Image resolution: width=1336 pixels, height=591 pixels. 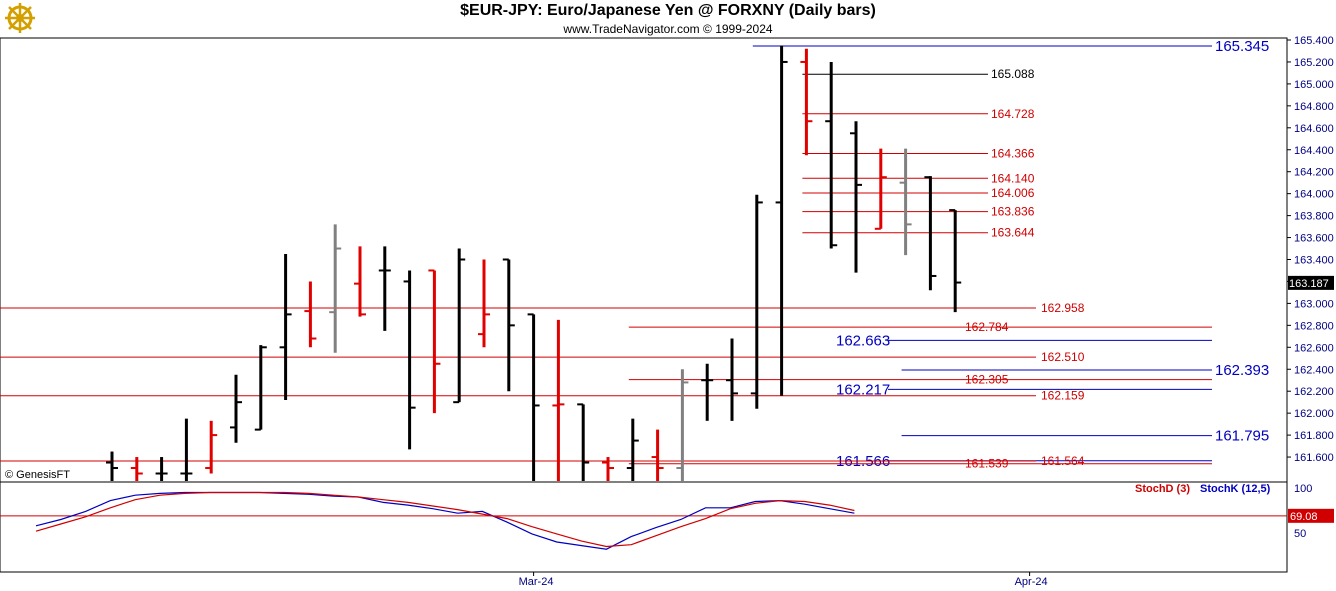 I want to click on series-line-stochd, so click(x=445, y=519).